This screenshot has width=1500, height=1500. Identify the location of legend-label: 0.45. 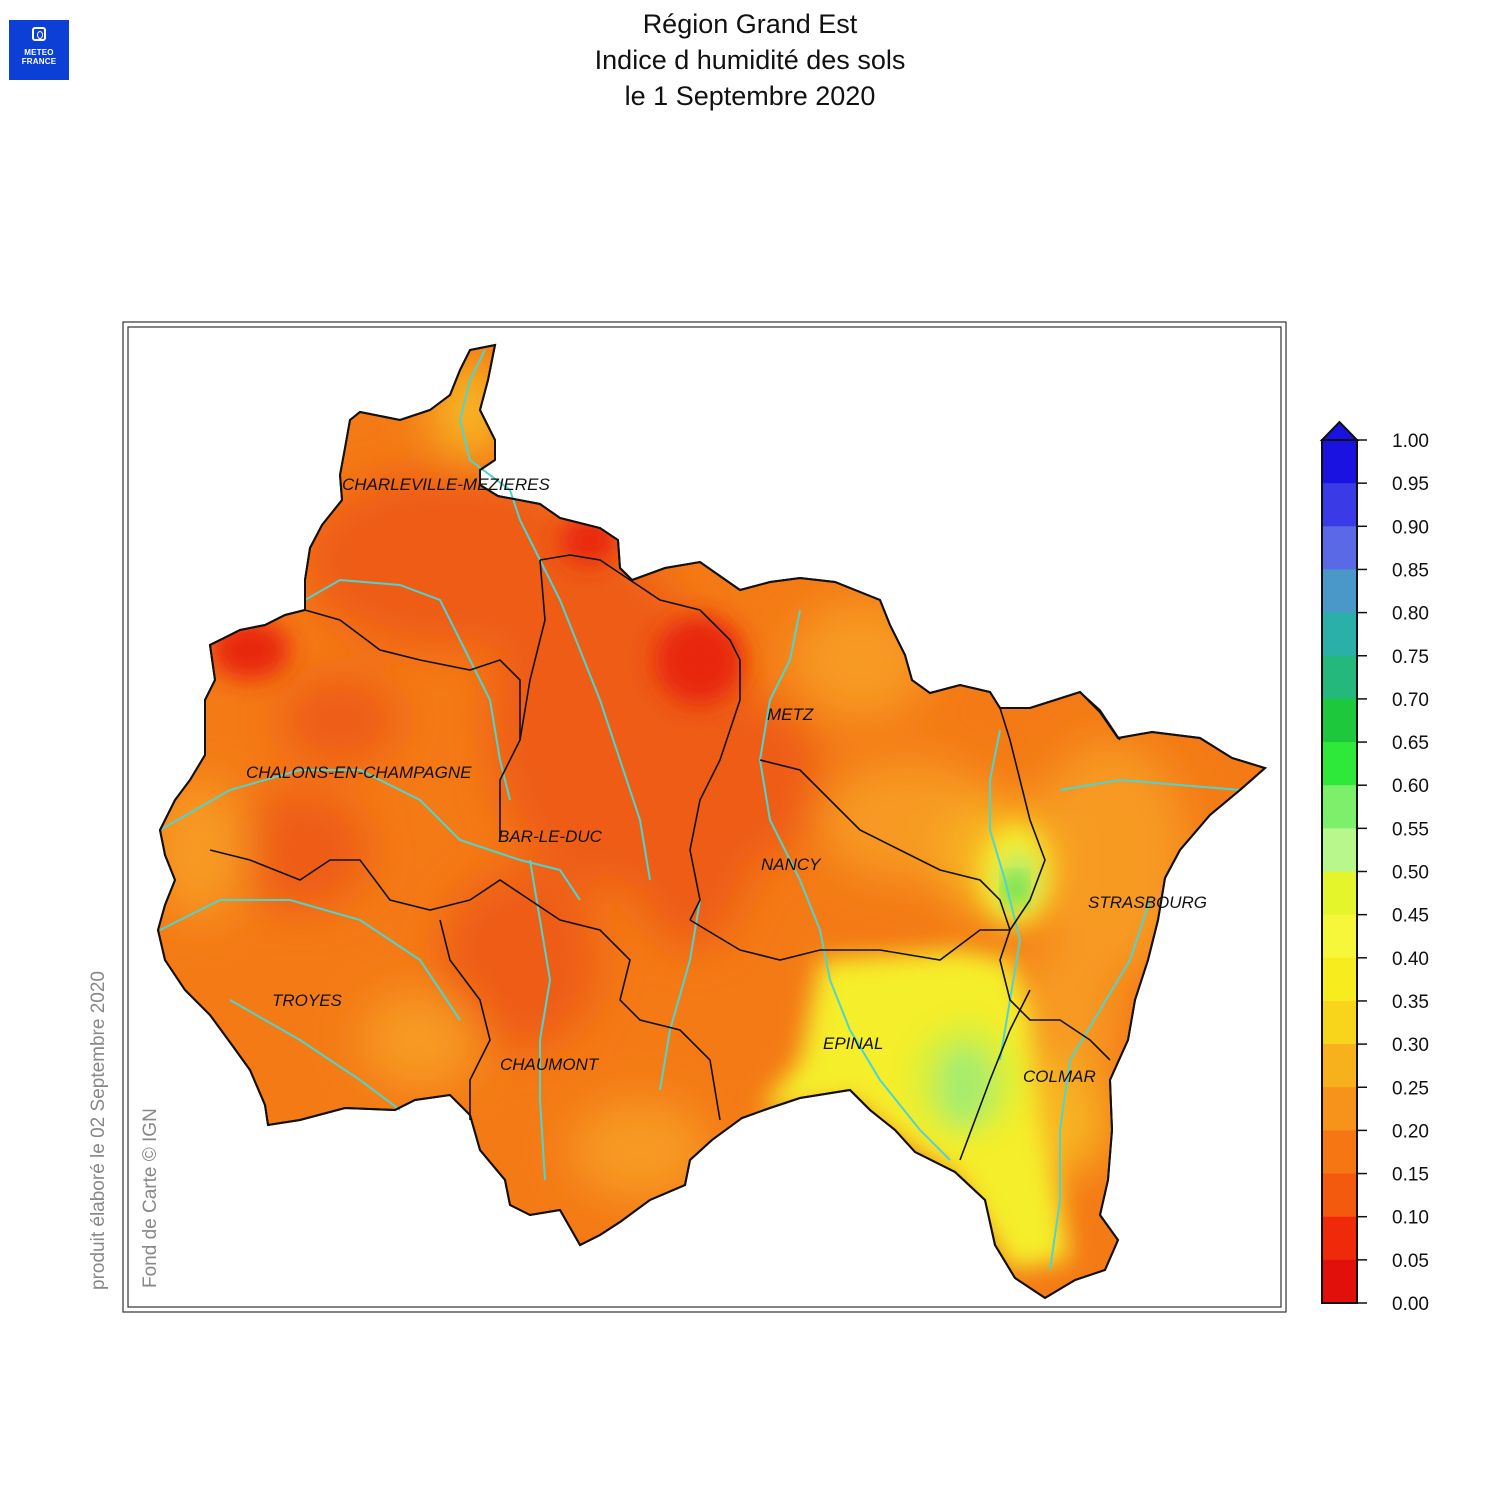
(1410, 916).